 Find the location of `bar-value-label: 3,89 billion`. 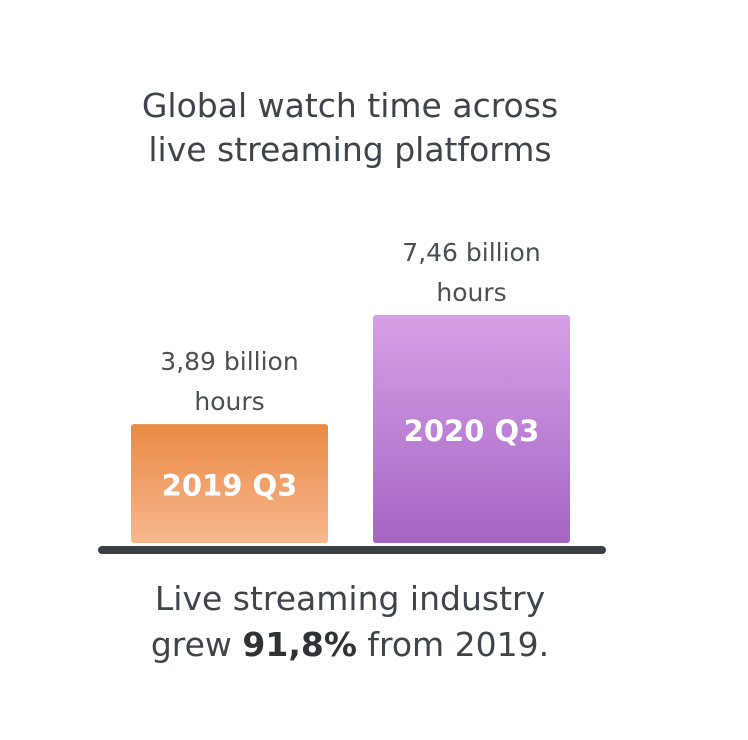

bar-value-label: 3,89 billion is located at coordinates (229, 361).